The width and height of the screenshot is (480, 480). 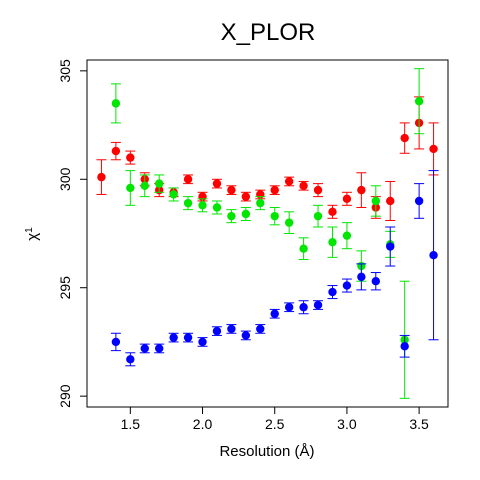 What do you see at coordinates (419, 424) in the screenshot?
I see `x-tick-label: 3.5` at bounding box center [419, 424].